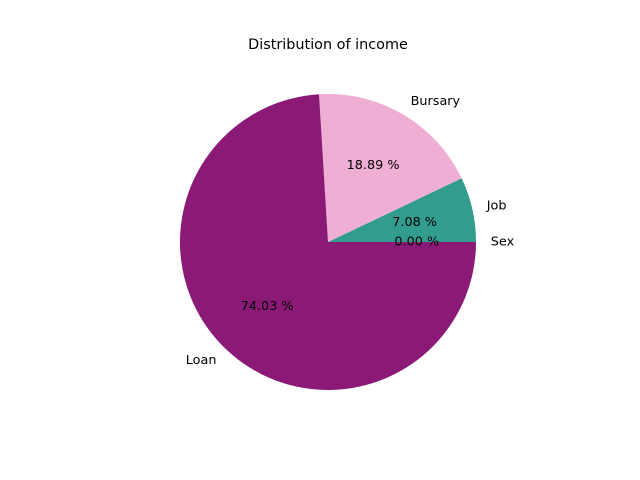 This screenshot has width=640, height=480. Describe the element at coordinates (503, 242) in the screenshot. I see `slice-label-sex: Sex` at that location.